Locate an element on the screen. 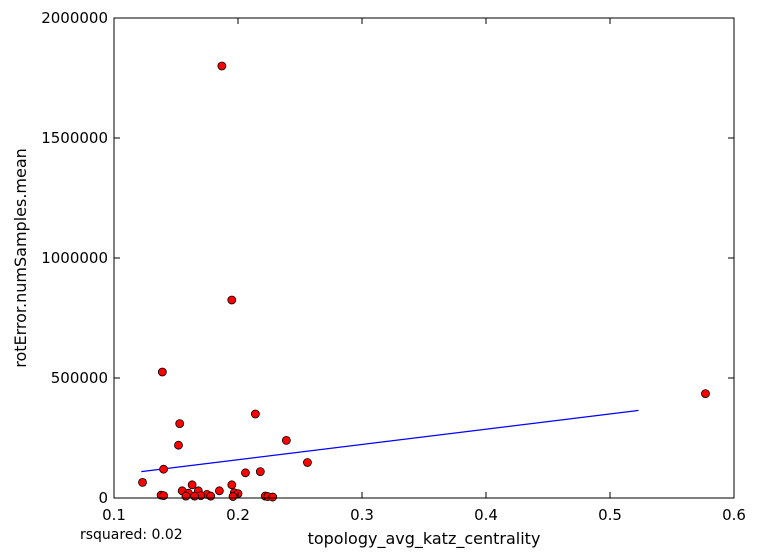 The width and height of the screenshot is (757, 557). x-tick-label: 0.1 is located at coordinates (114, 515).